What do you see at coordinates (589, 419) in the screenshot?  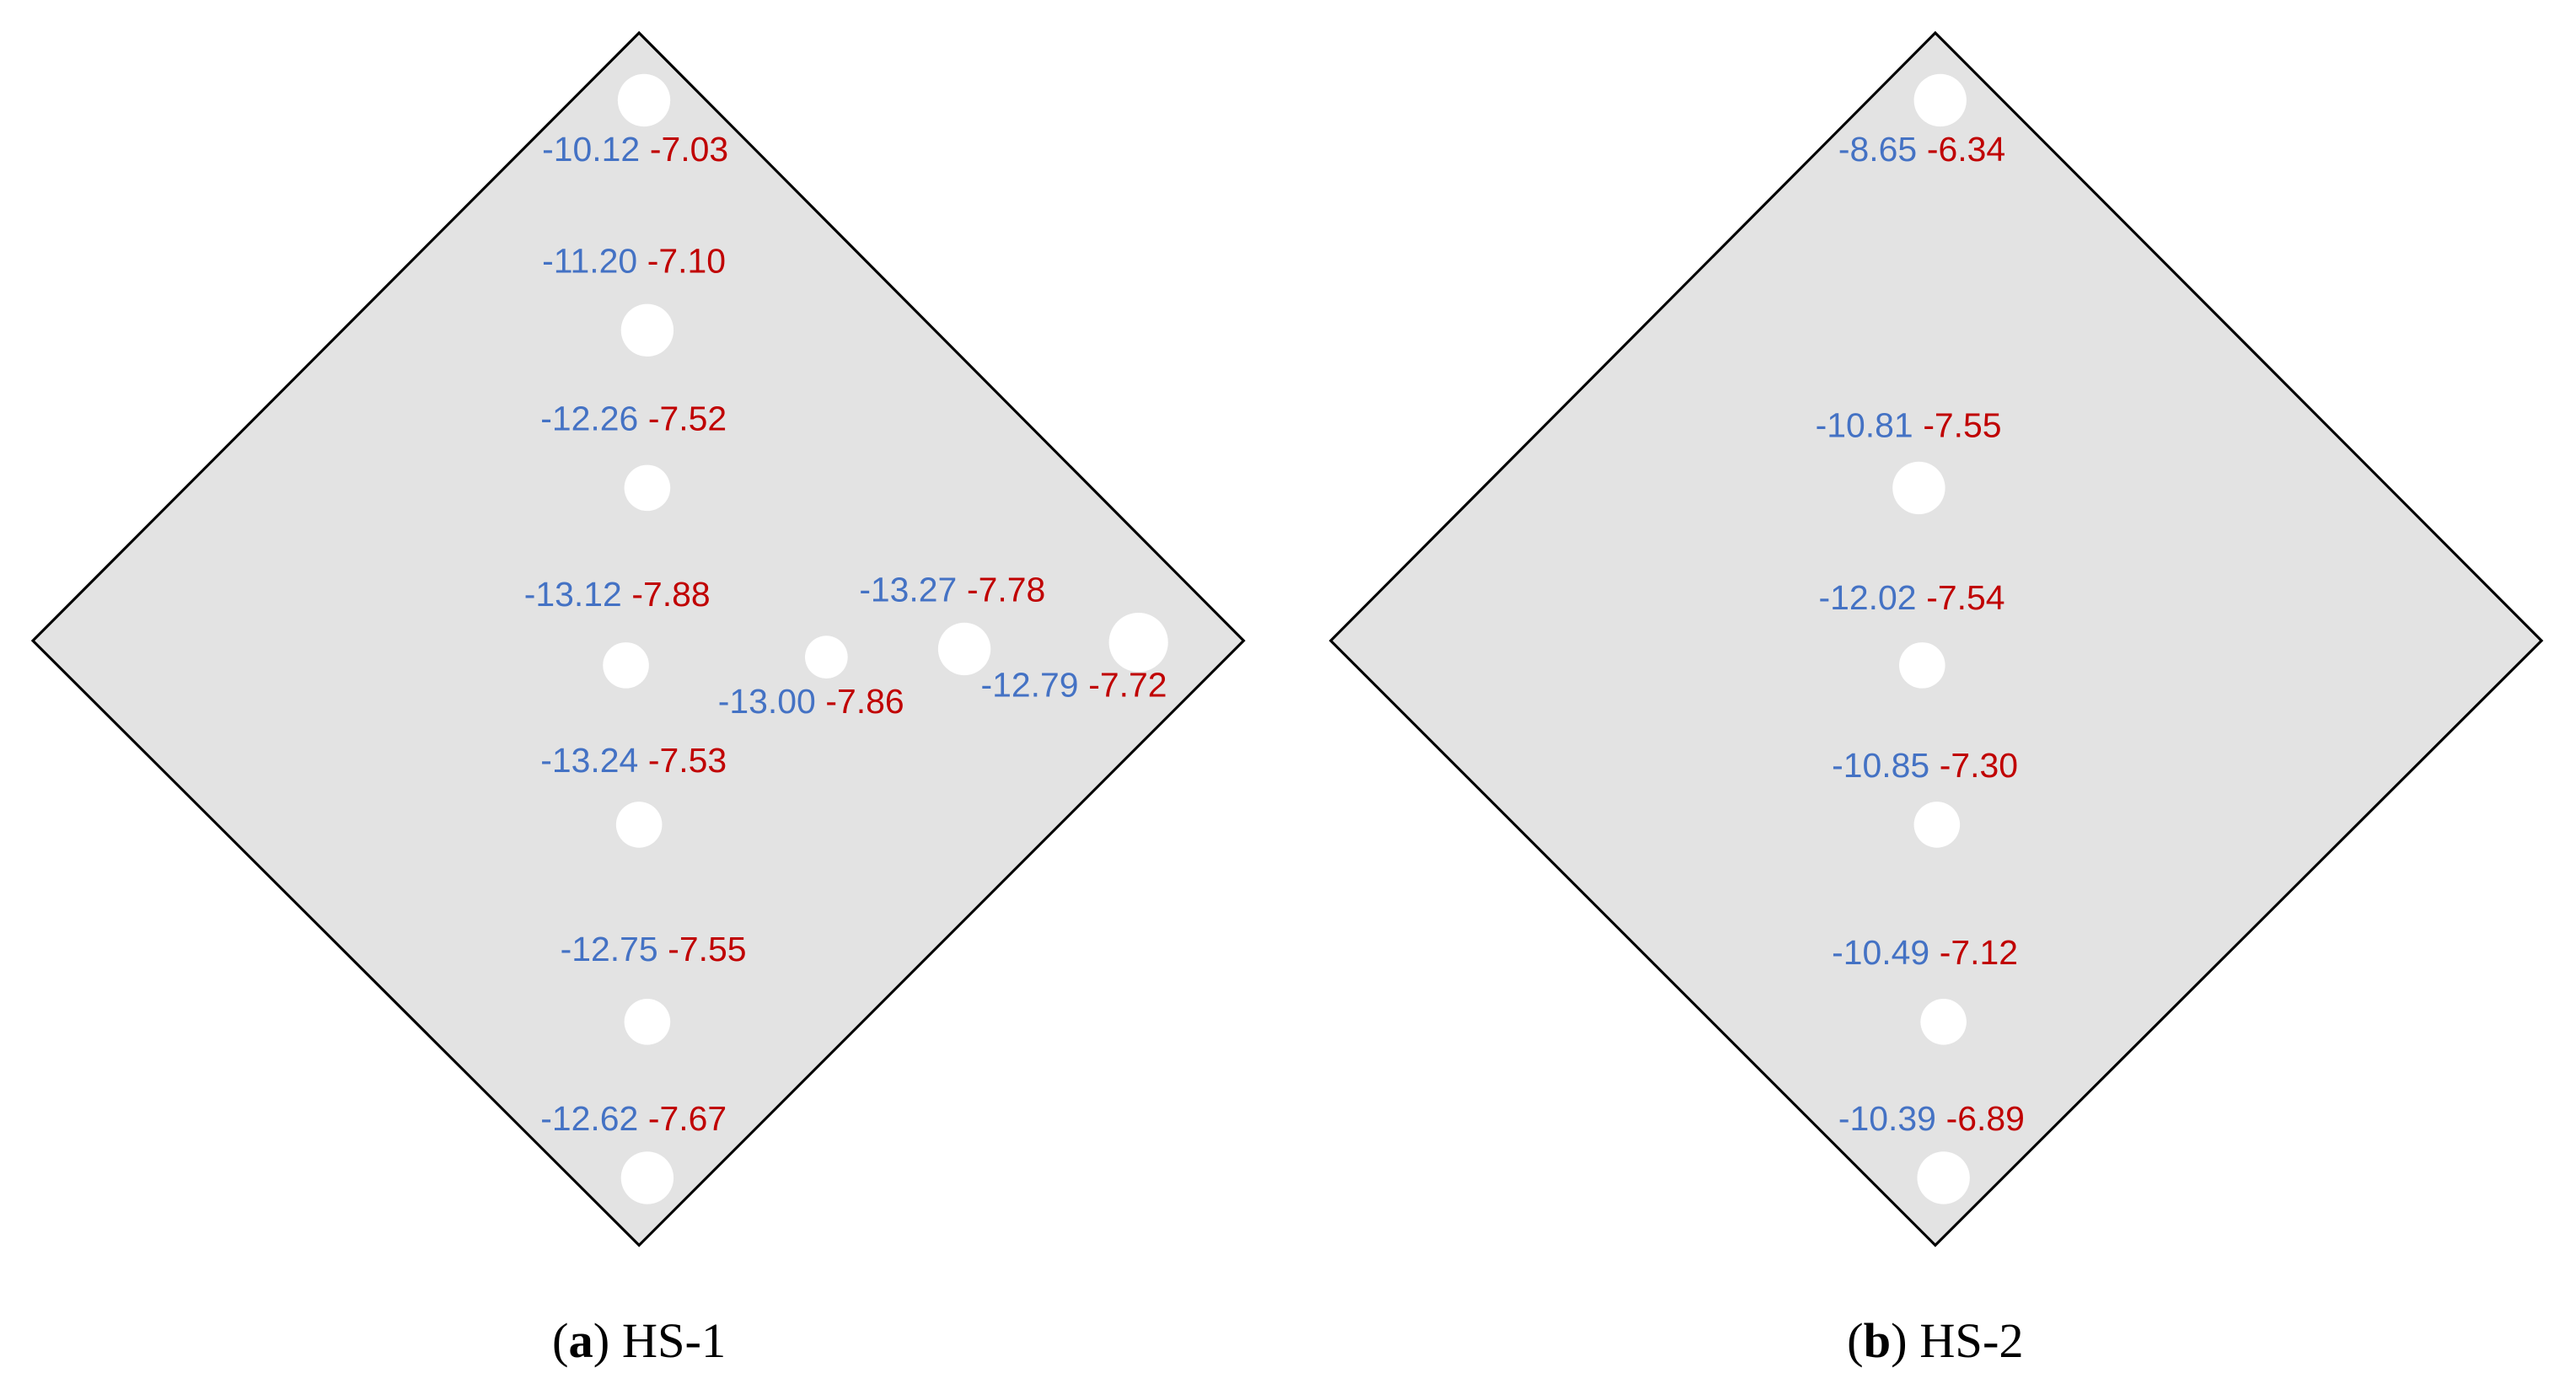 I see `blue-value: -12.26` at bounding box center [589, 419].